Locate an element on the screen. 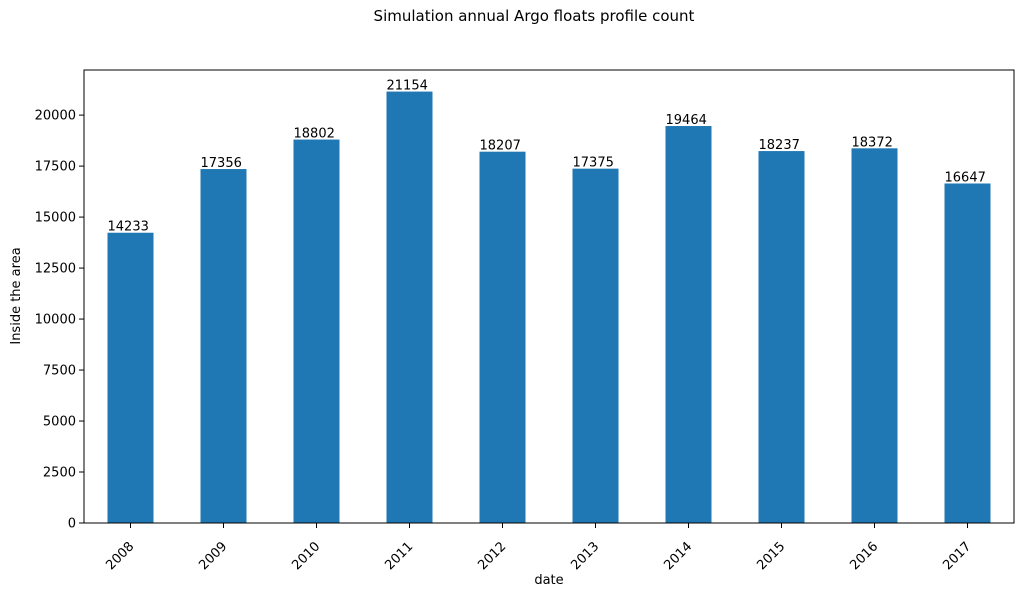  x-tick-label-2016: 2016 is located at coordinates (864, 556).